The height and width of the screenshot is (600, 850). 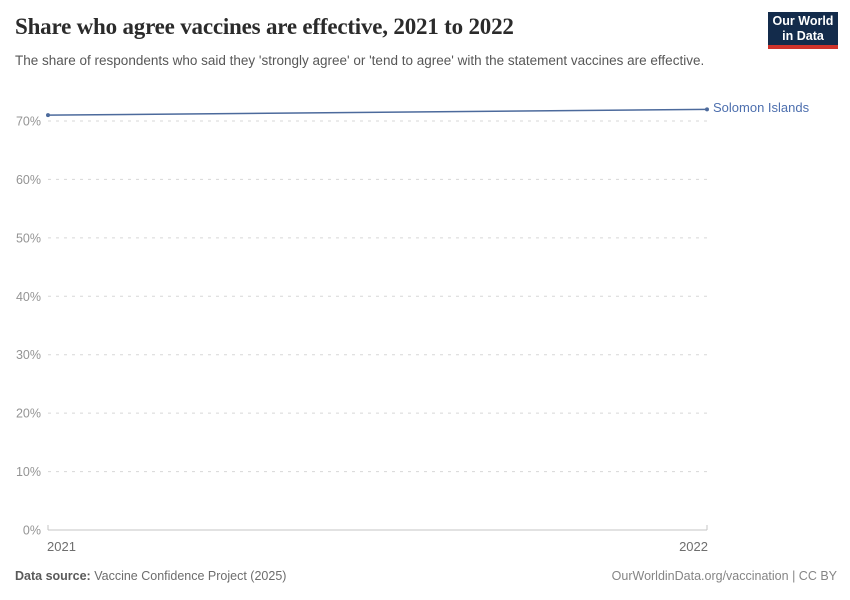 What do you see at coordinates (28, 472) in the screenshot?
I see `y-axis-tick-label: 10%` at bounding box center [28, 472].